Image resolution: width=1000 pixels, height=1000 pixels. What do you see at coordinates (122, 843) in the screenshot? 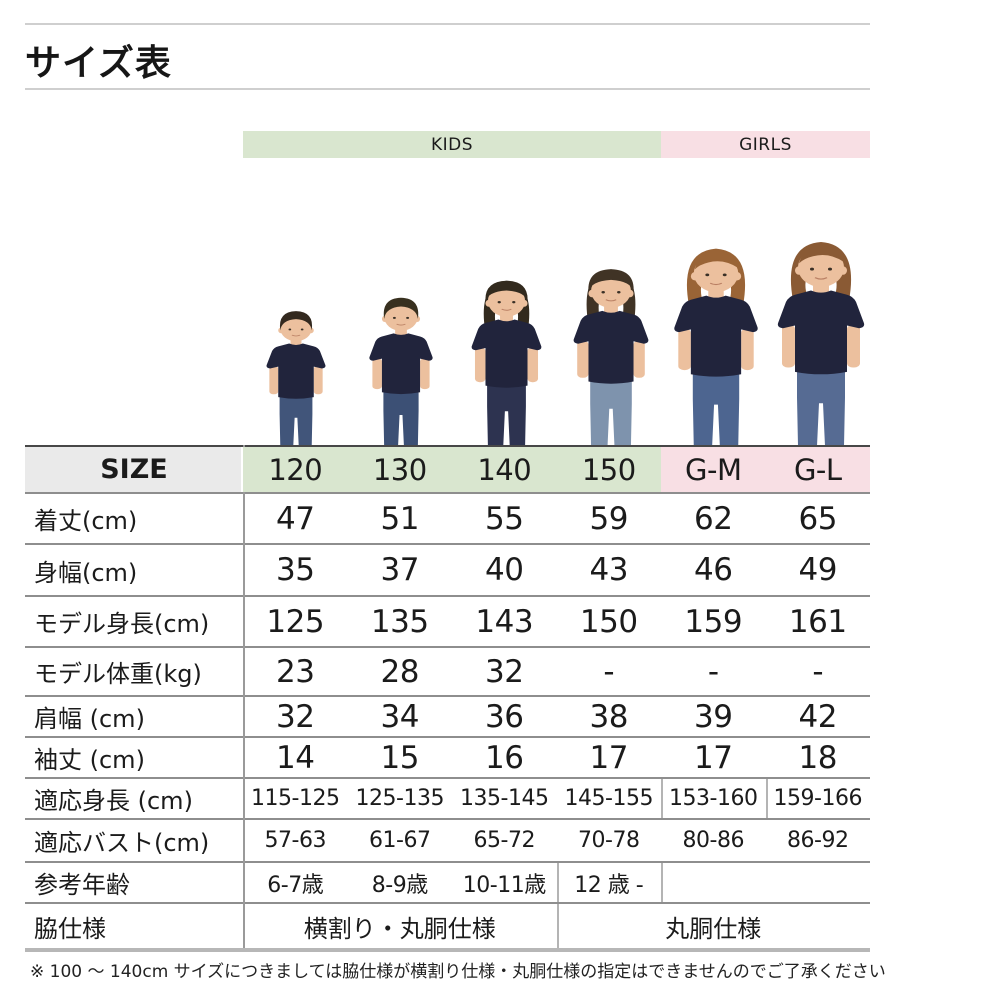
I see `row-label: 適応バスト(cm)` at bounding box center [122, 843].